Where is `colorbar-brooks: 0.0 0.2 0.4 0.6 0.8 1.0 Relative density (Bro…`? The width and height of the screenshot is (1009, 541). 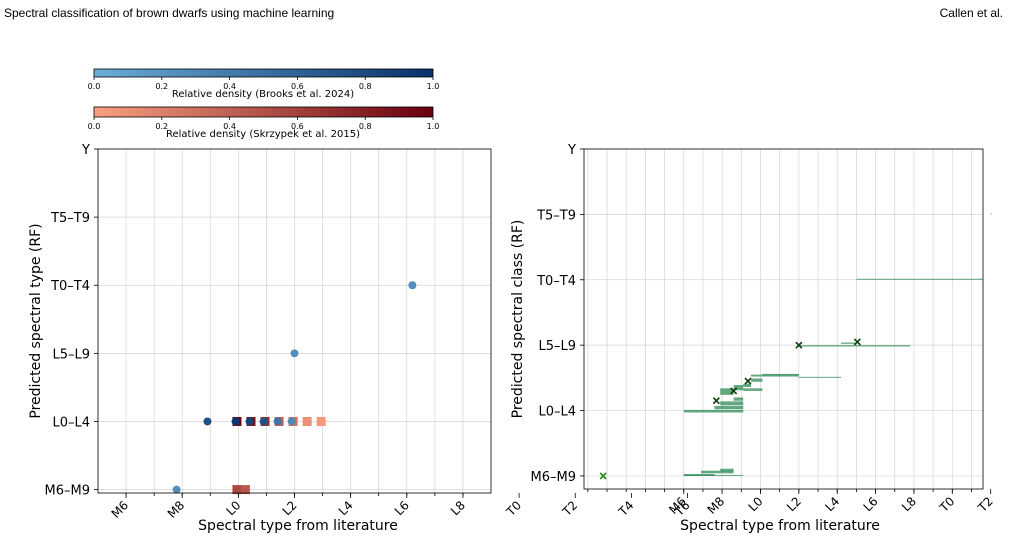
colorbar-brooks: 0.0 0.2 0.4 0.6 0.8 1.0 Relative density (Bro… is located at coordinates (264, 84).